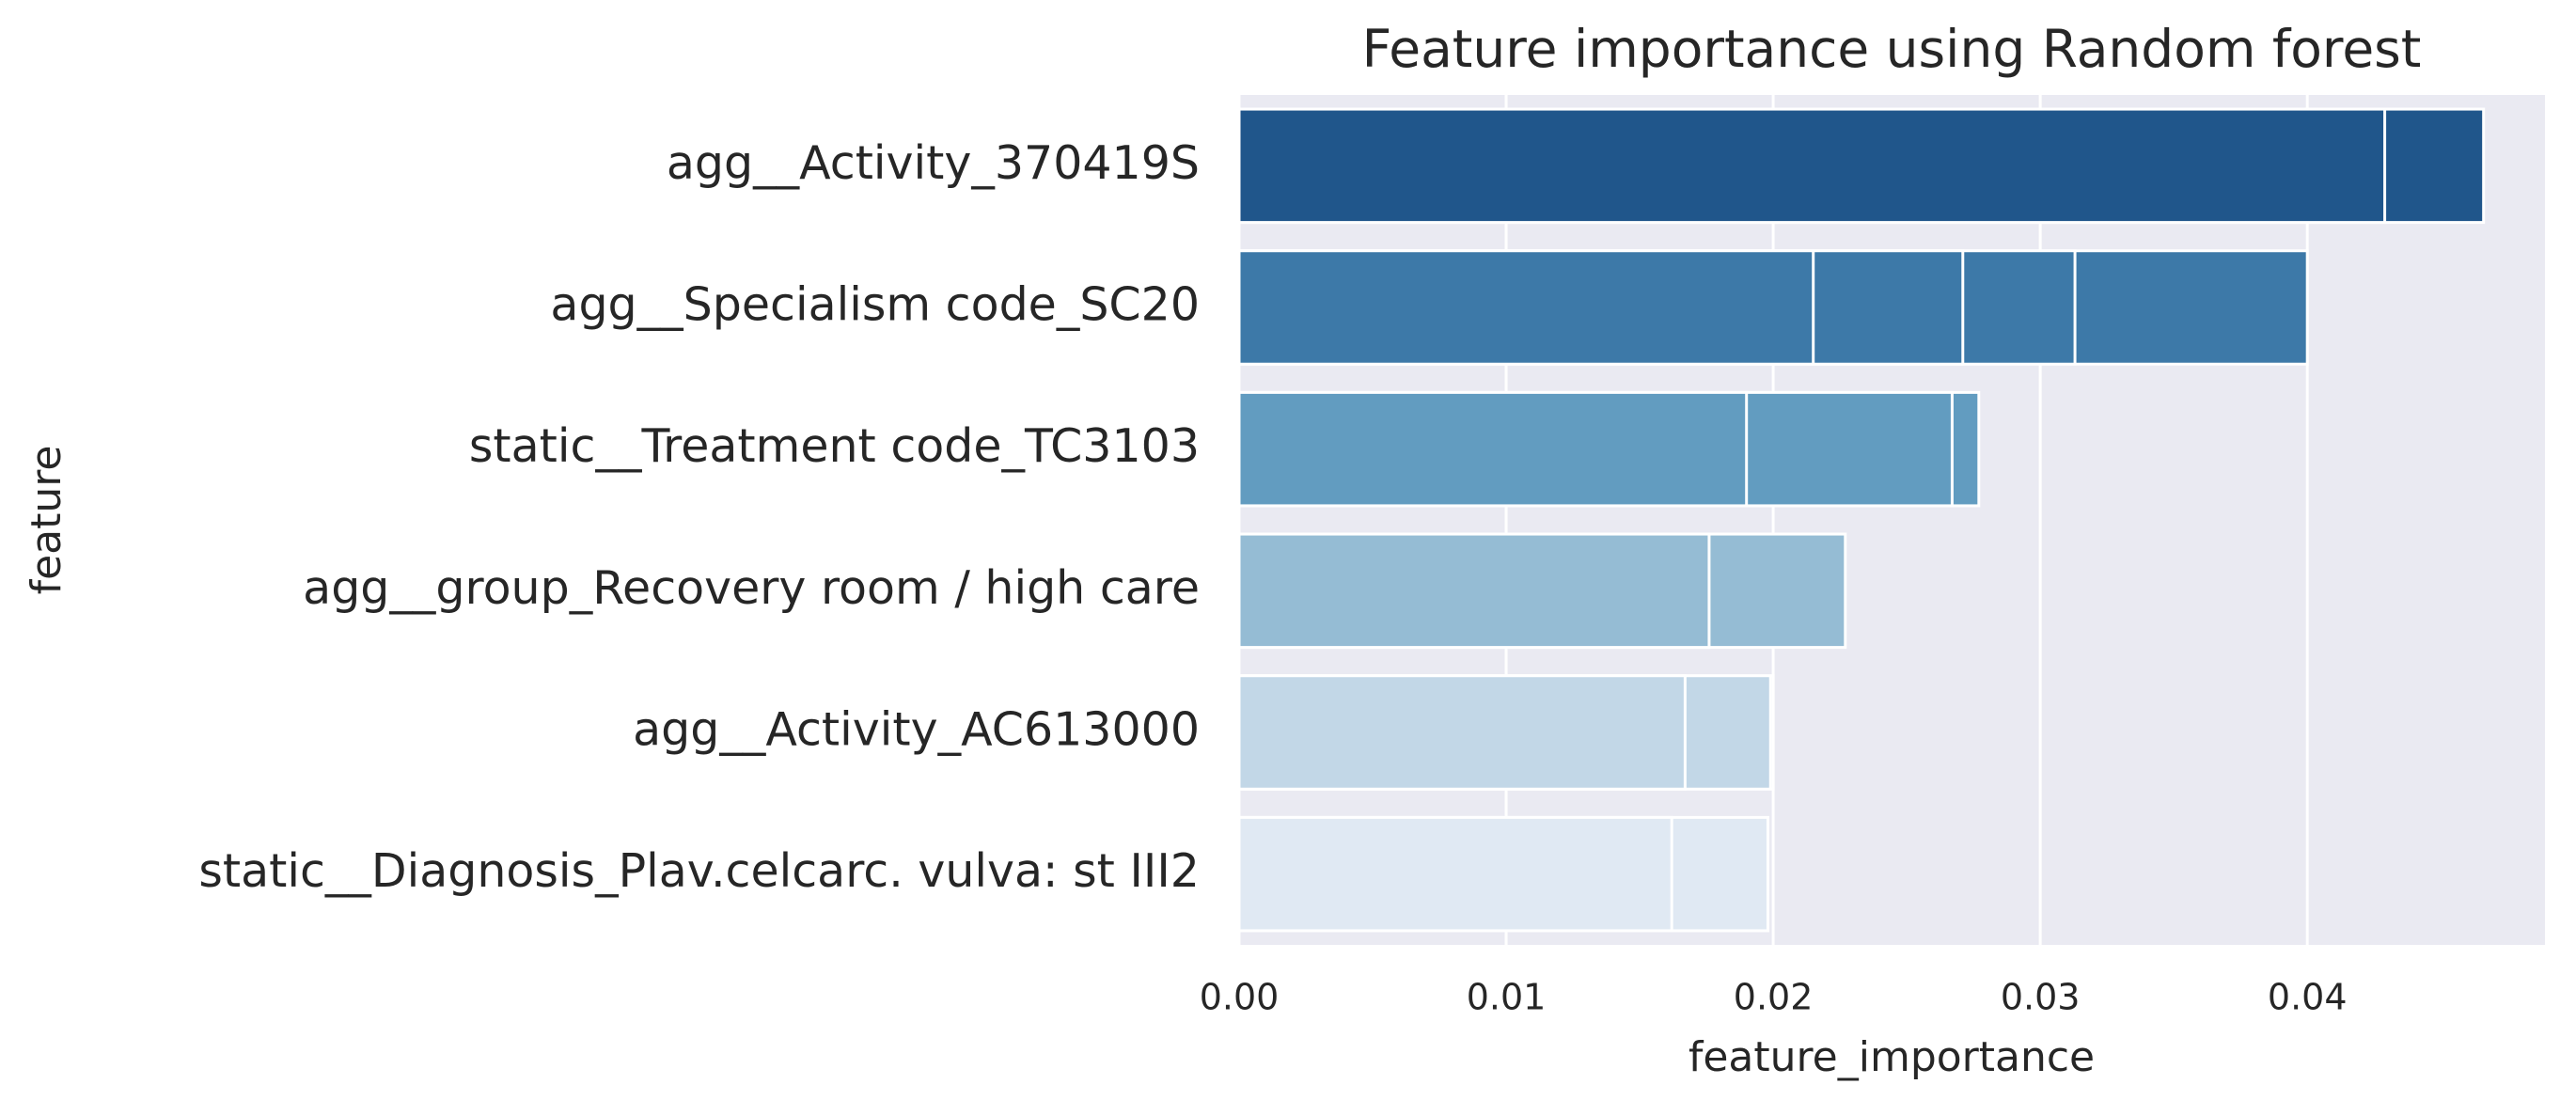 The height and width of the screenshot is (1116, 2576). Describe the element at coordinates (875, 305) in the screenshot. I see `y-tick-label: agg__Specialism code_SC20` at that location.